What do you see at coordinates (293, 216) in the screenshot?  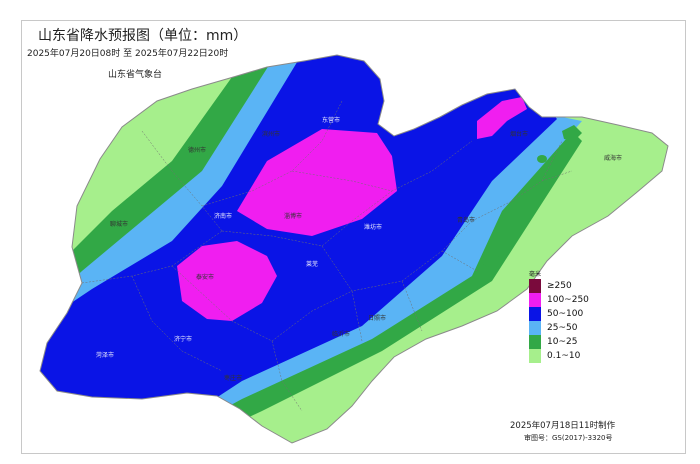 I see `city-label-zibo: 淄博市` at bounding box center [293, 216].